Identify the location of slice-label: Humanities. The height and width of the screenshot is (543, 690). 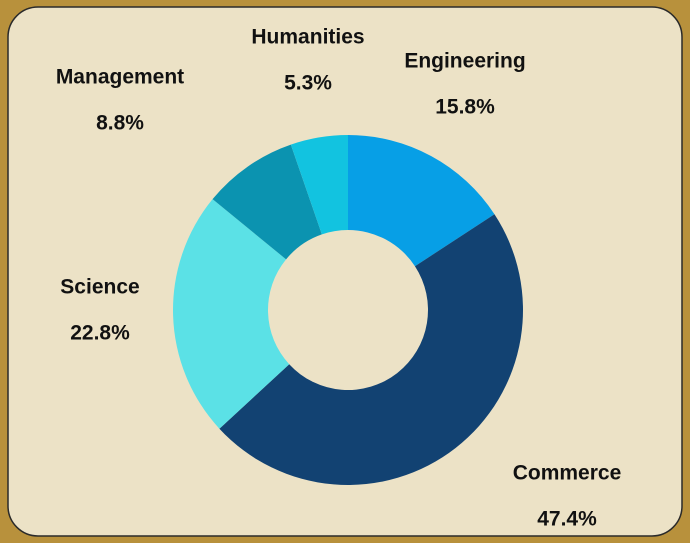
(307, 37).